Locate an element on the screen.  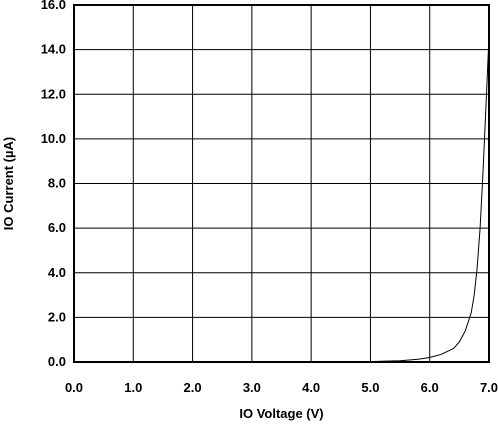
y-tick-label: 16.0 is located at coordinates (53, 6).